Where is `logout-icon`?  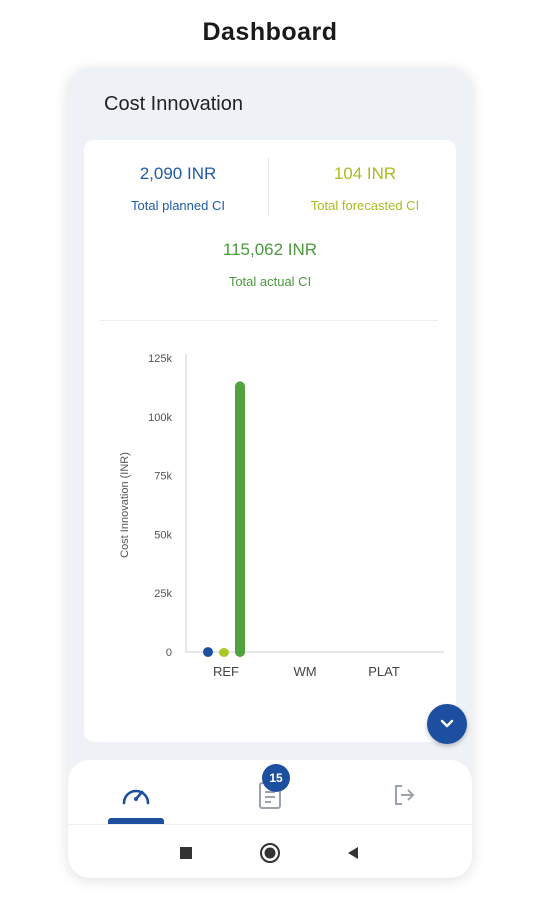
logout-icon is located at coordinates (405, 795).